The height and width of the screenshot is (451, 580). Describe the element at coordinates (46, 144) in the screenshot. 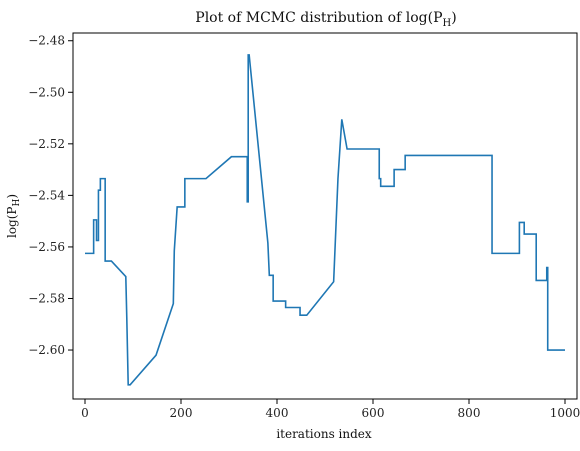

I see `y-axis-tick-label: −2.52` at that location.